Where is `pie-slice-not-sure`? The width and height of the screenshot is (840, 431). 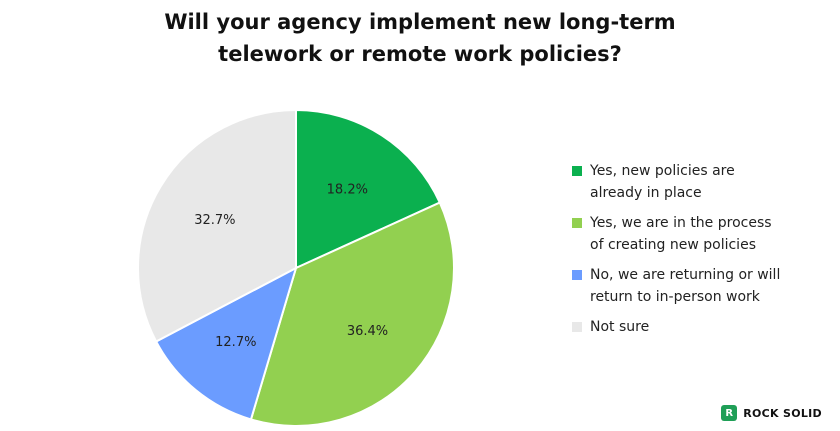
pie-slice-not-sure is located at coordinates (217, 225).